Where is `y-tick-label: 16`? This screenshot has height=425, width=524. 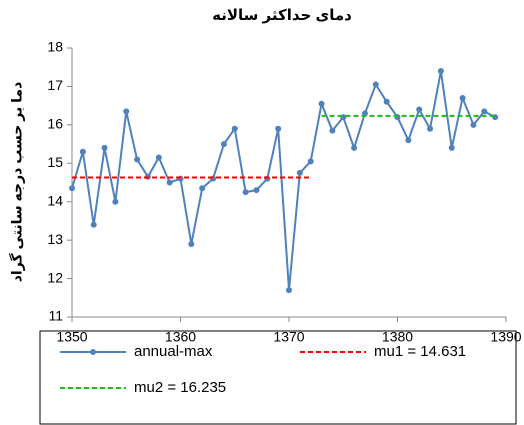
y-tick-label: 16 is located at coordinates (55, 124).